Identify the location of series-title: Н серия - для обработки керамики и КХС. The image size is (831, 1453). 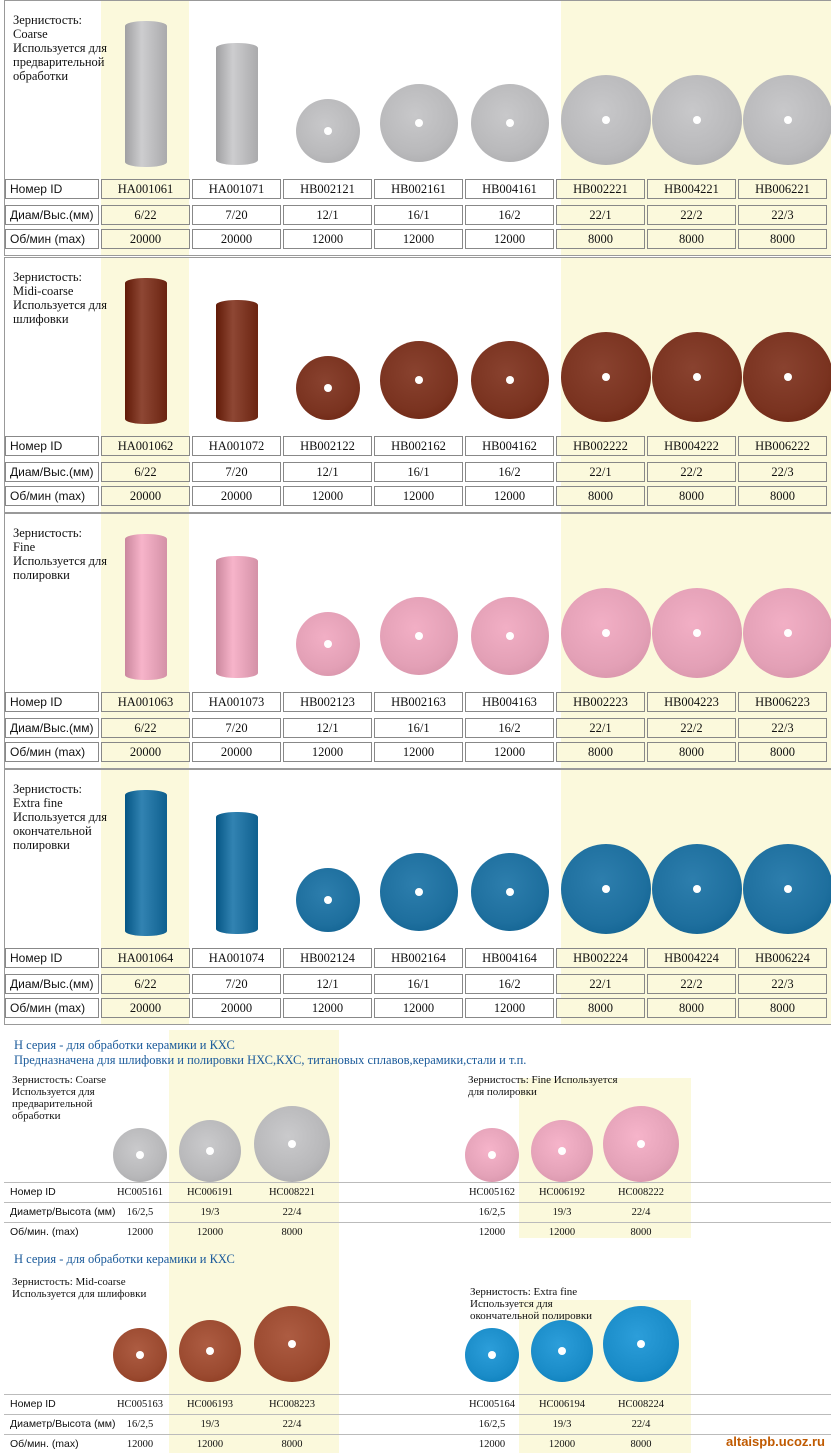
(124, 1259).